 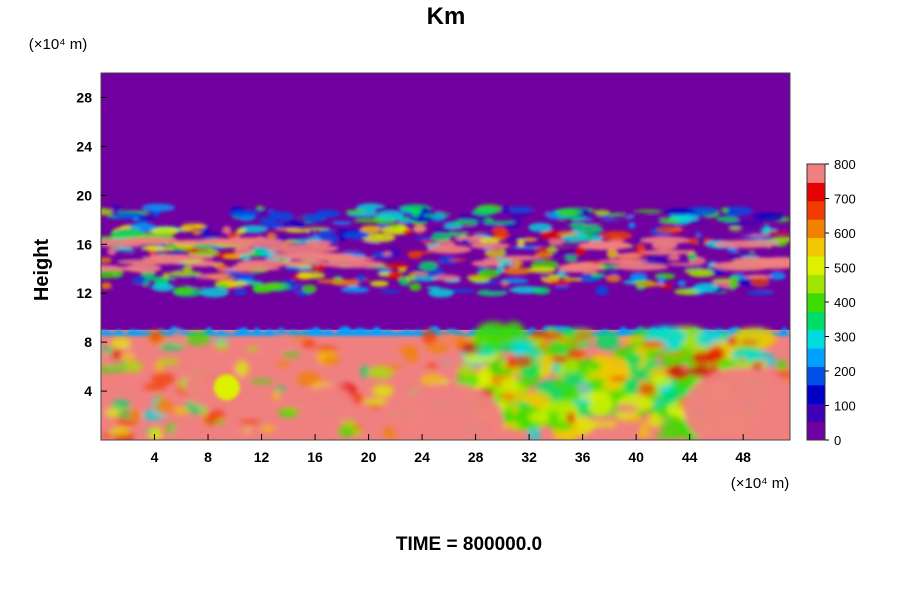 What do you see at coordinates (845, 337) in the screenshot?
I see `colorbar-tick-label: 300` at bounding box center [845, 337].